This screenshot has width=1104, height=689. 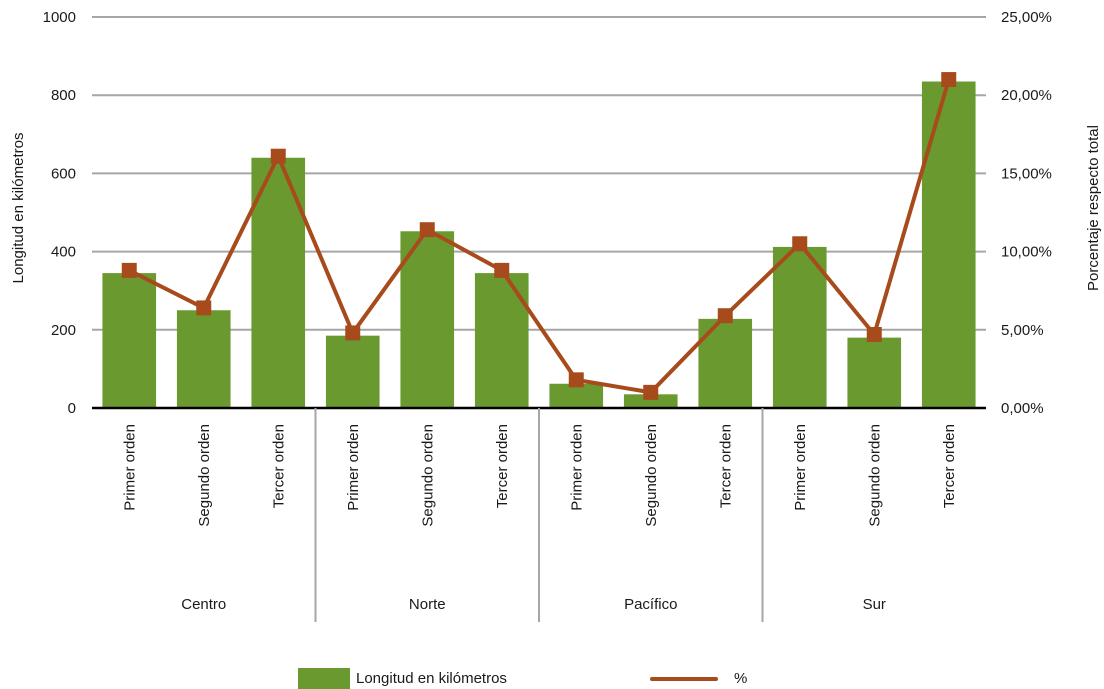 I want to click on y-tick-label: 400, so click(x=63, y=252).